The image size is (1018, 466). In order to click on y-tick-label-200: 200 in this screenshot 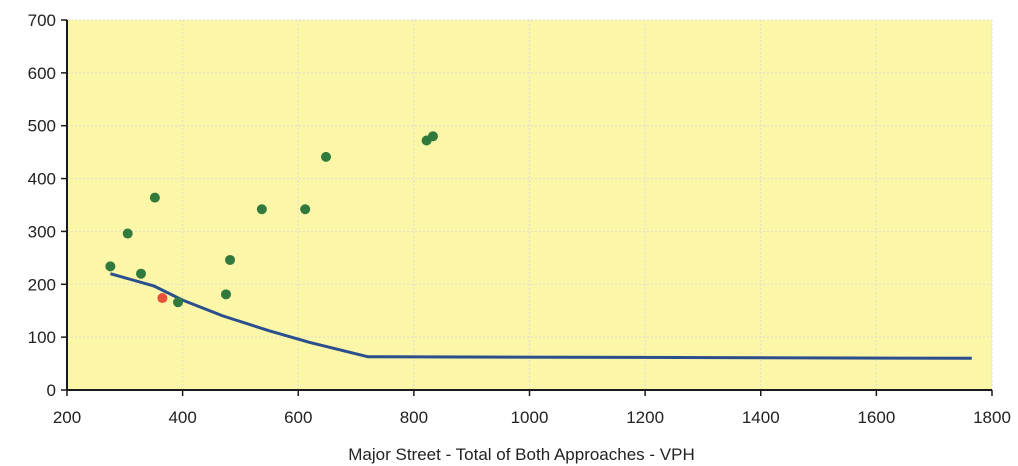, I will do `click(42, 284)`.